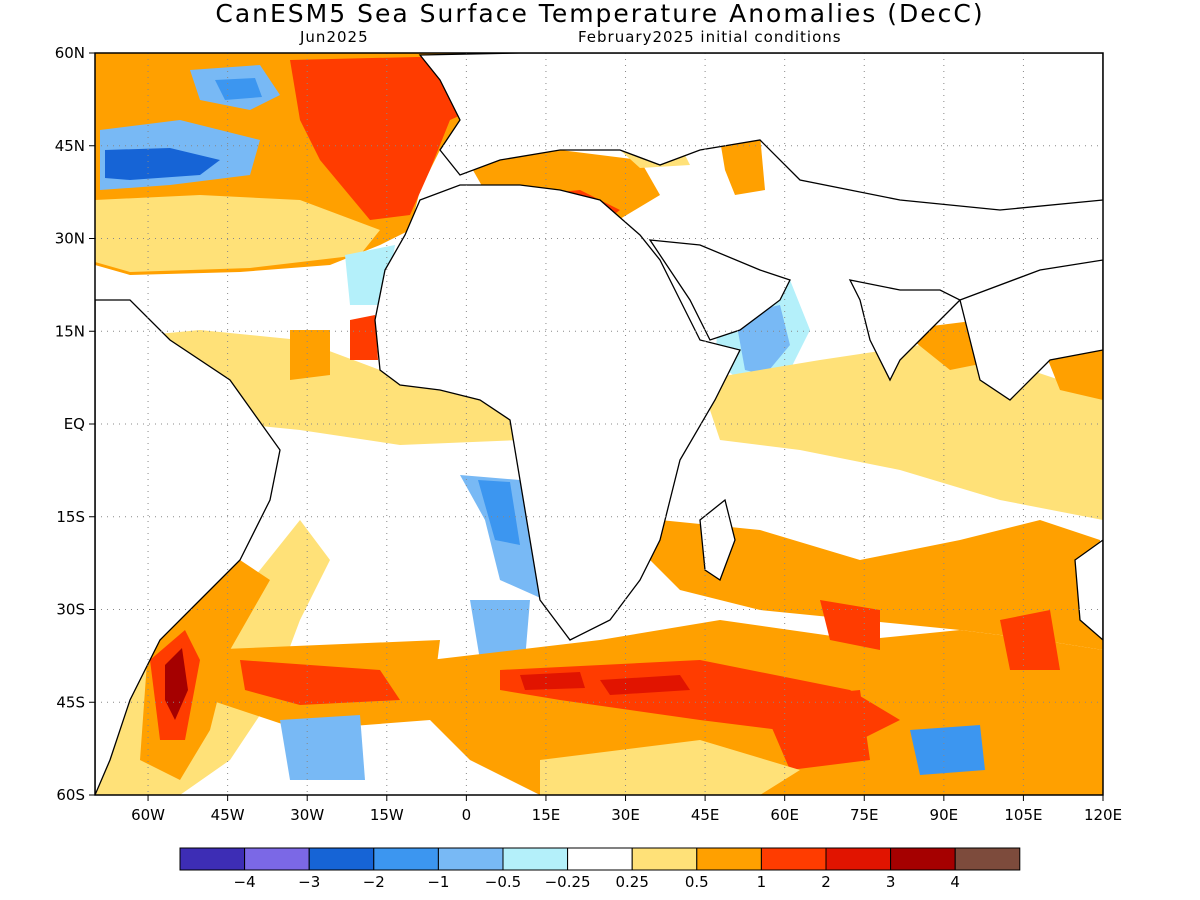 The height and width of the screenshot is (900, 1200). Describe the element at coordinates (905, 330) in the screenshot. I see `india-outline` at that location.